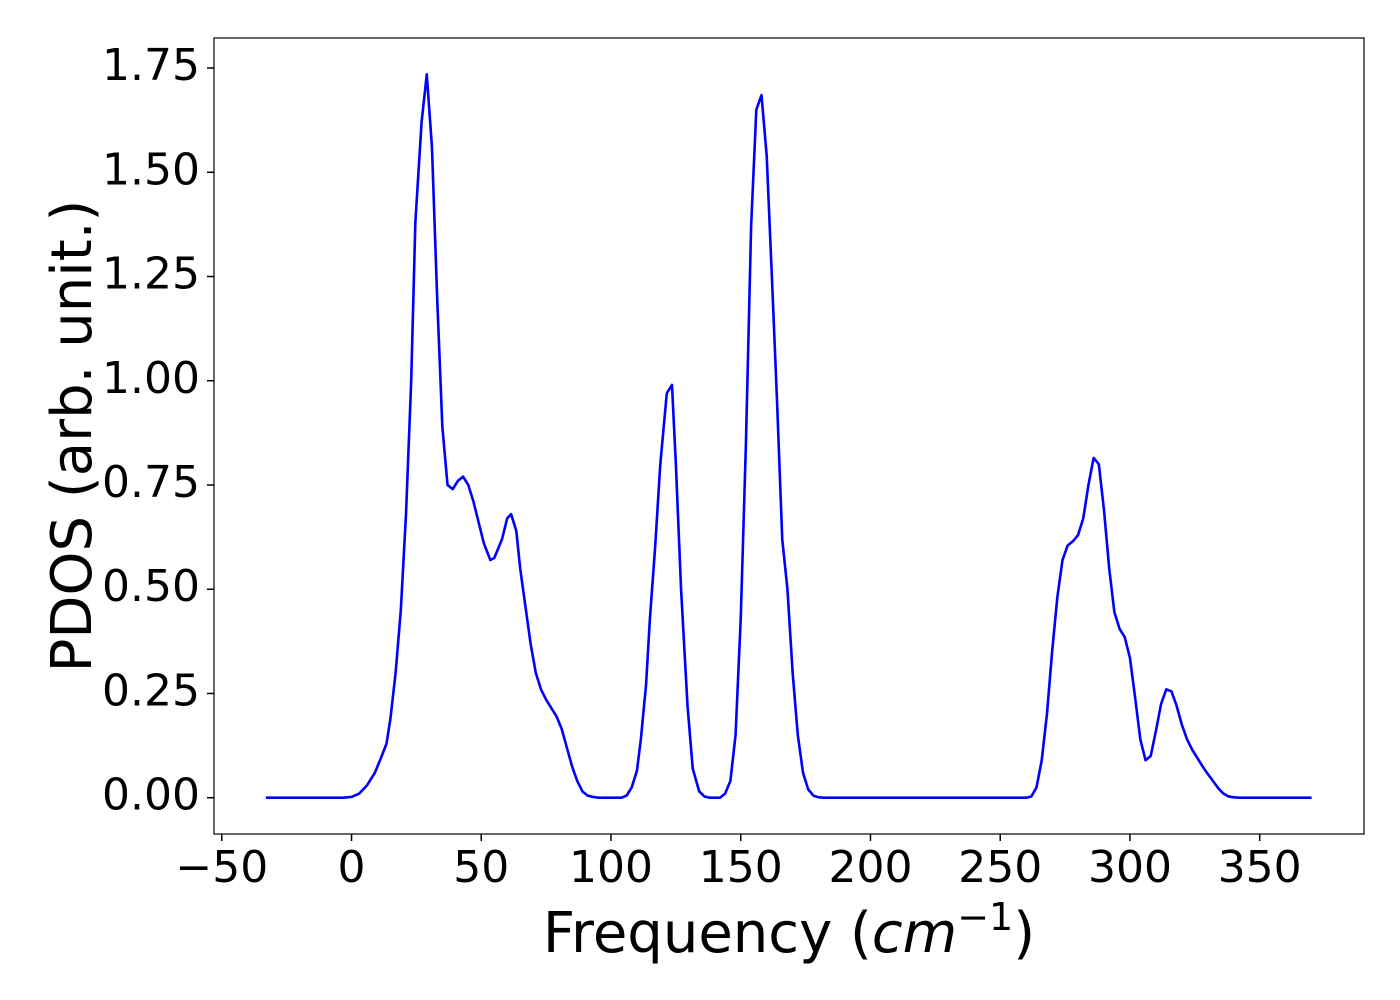 The width and height of the screenshot is (1400, 1000). I want to click on x-label-part: −1, so click(985, 917).